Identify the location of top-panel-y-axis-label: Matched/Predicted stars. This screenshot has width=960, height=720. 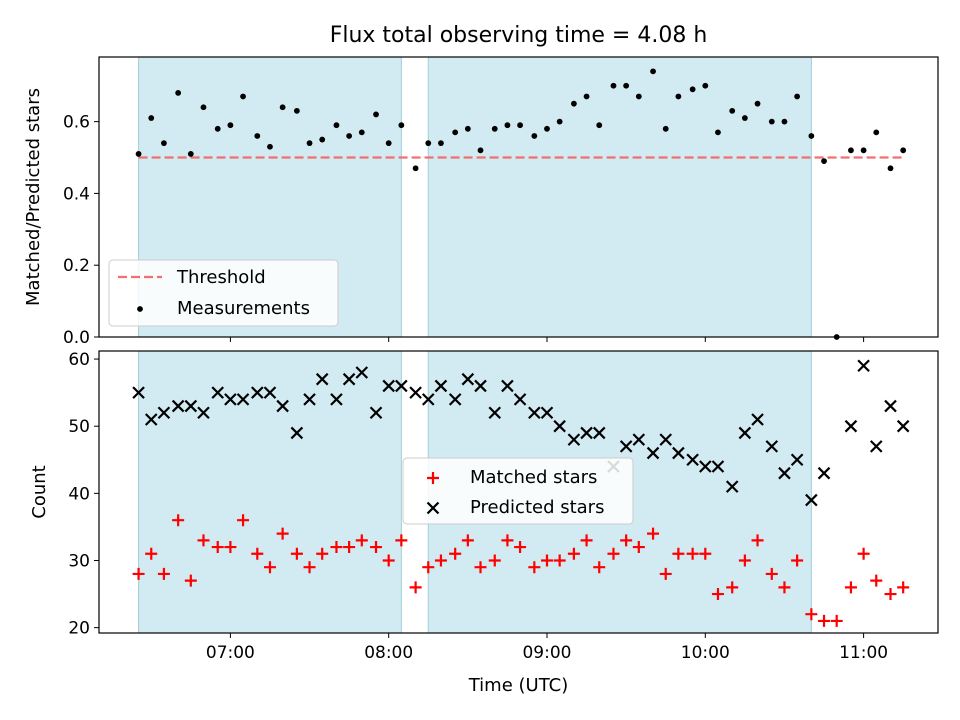
(33, 197).